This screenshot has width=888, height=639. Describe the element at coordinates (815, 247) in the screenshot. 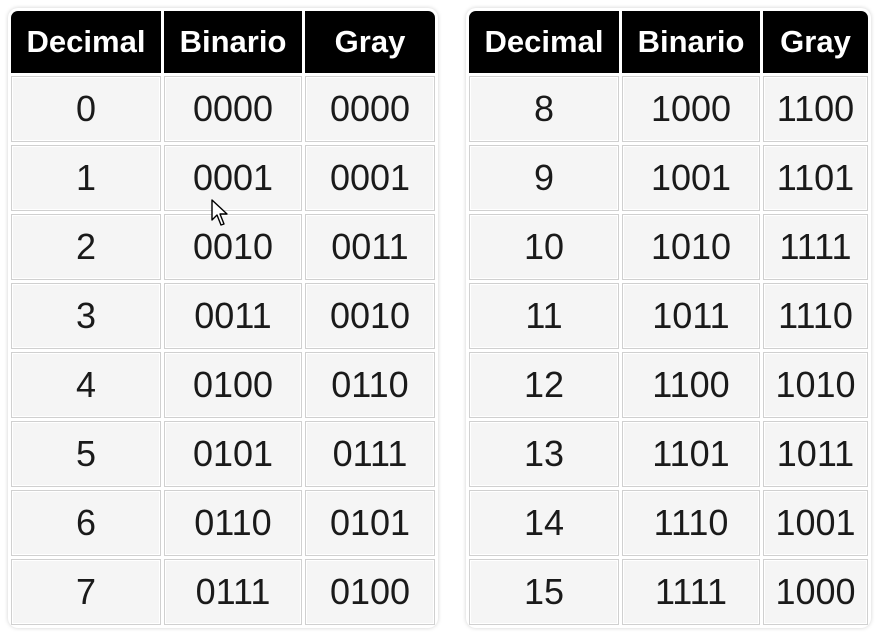

I see `cell-gray: 1111` at that location.